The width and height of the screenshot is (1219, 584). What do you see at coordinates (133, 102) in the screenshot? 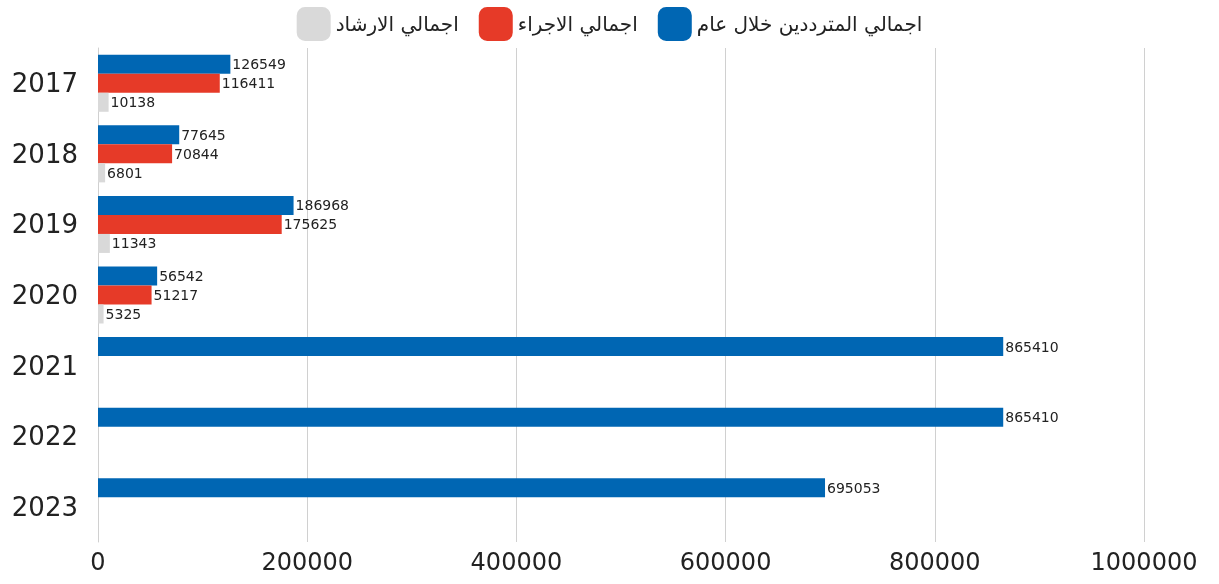
I see `data-label: 10138` at bounding box center [133, 102].